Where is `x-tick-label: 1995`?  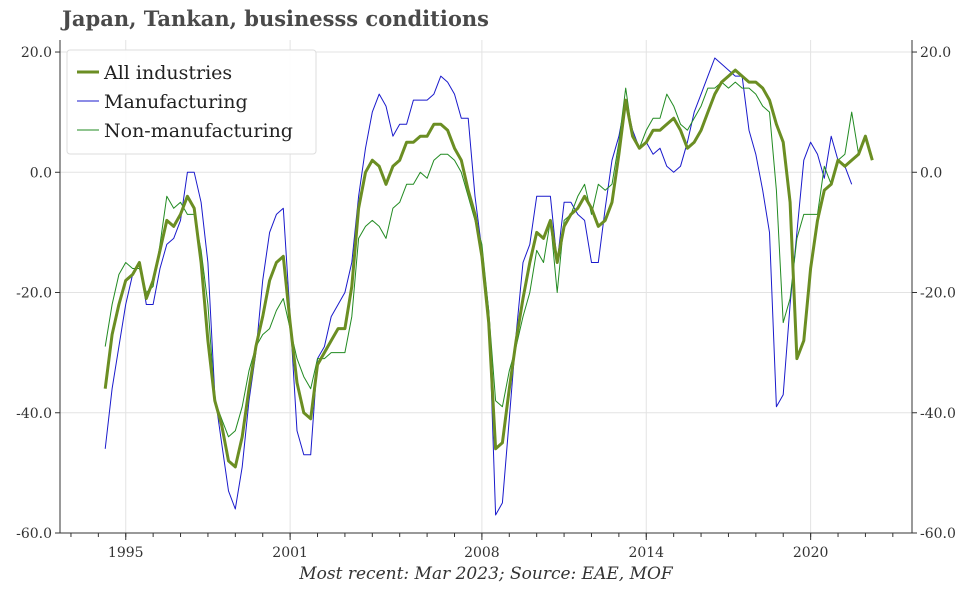
x-tick-label: 1995 is located at coordinates (126, 553).